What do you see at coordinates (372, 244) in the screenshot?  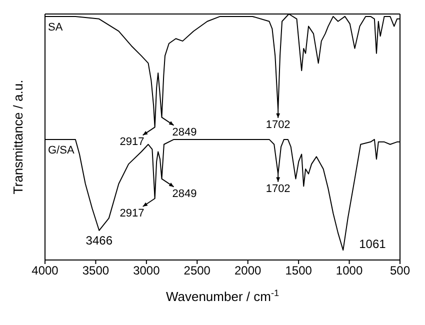 I see `annotation: 1061` at bounding box center [372, 244].